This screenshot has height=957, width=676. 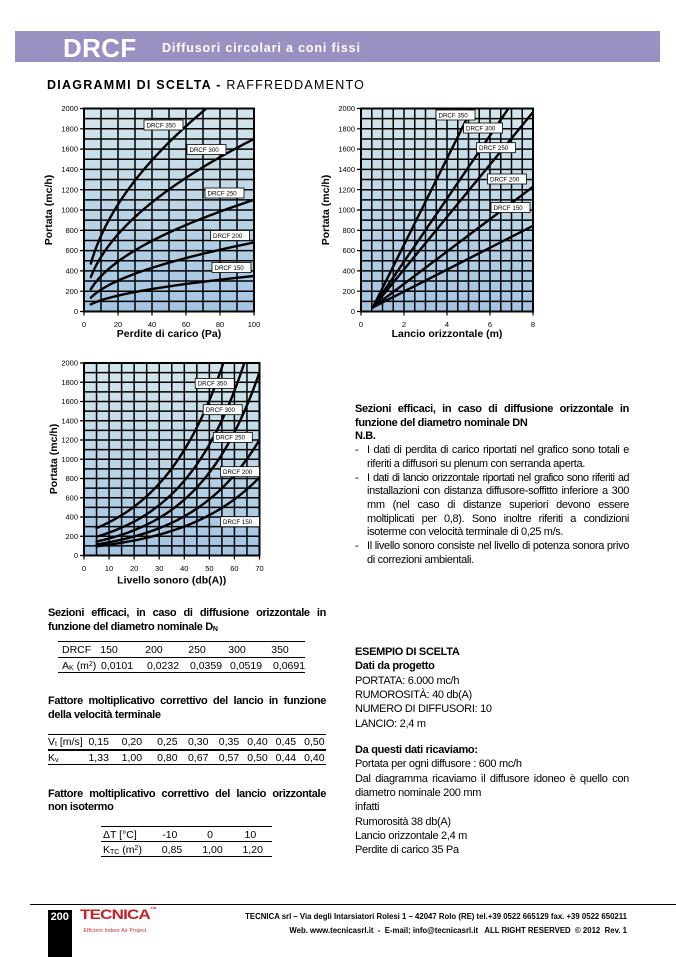 I want to click on svg-text: 50, so click(x=209, y=568).